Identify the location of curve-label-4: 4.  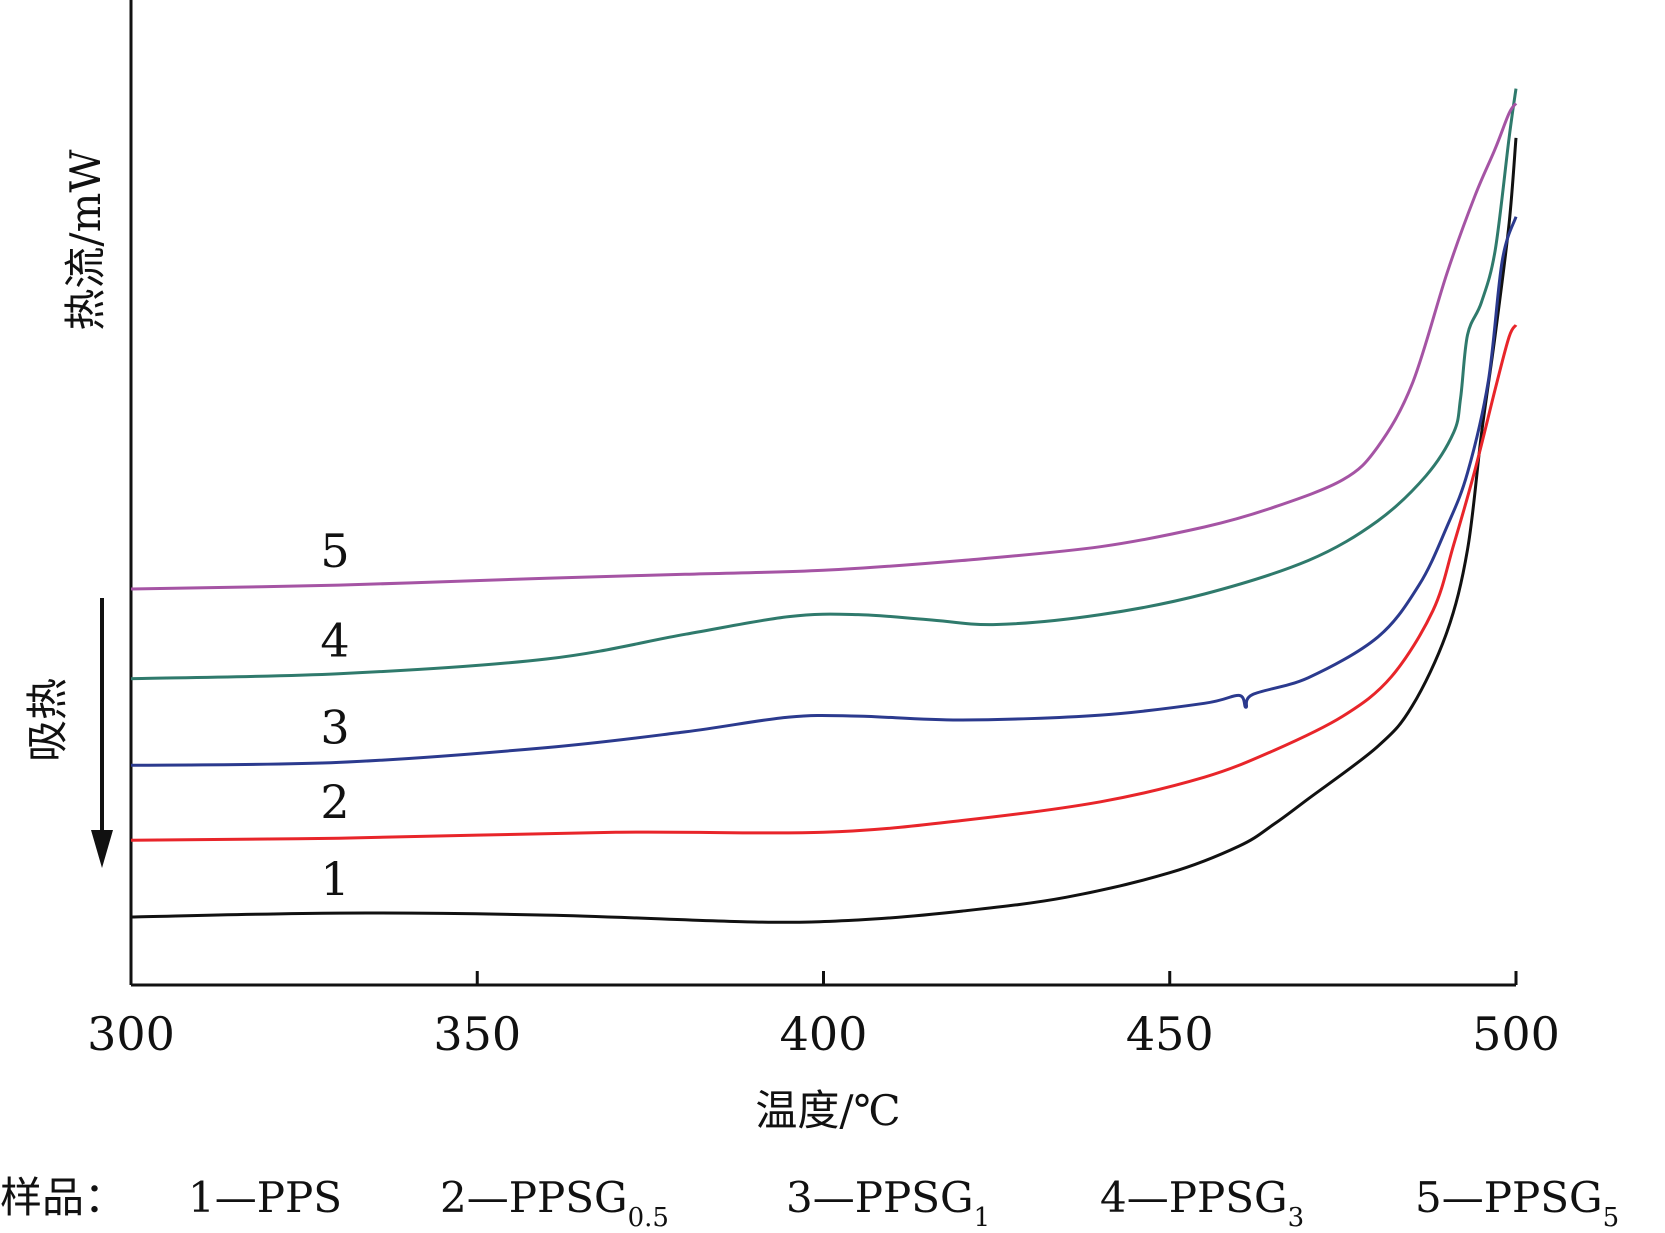
(334, 641).